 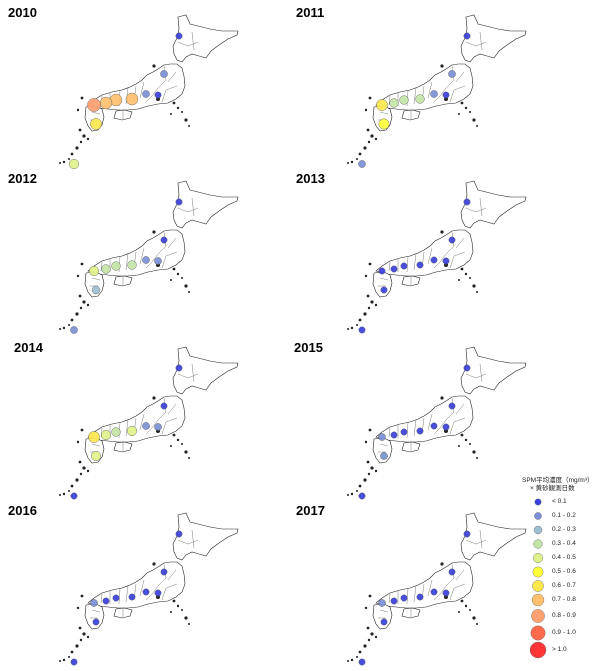 I want to click on legend-label: 0.5 - 0.6, so click(x=564, y=571).